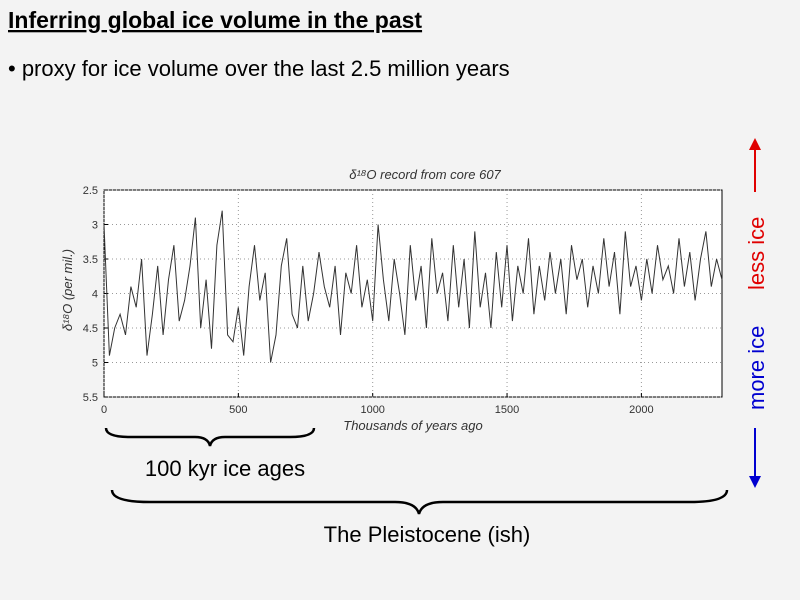  I want to click on y-tick-label: 3, so click(95, 226).